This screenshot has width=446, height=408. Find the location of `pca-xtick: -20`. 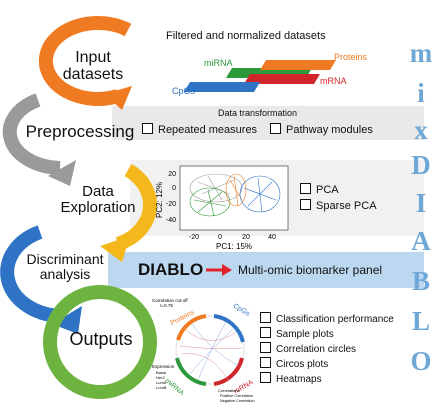

pca-xtick: -20 is located at coordinates (194, 237).